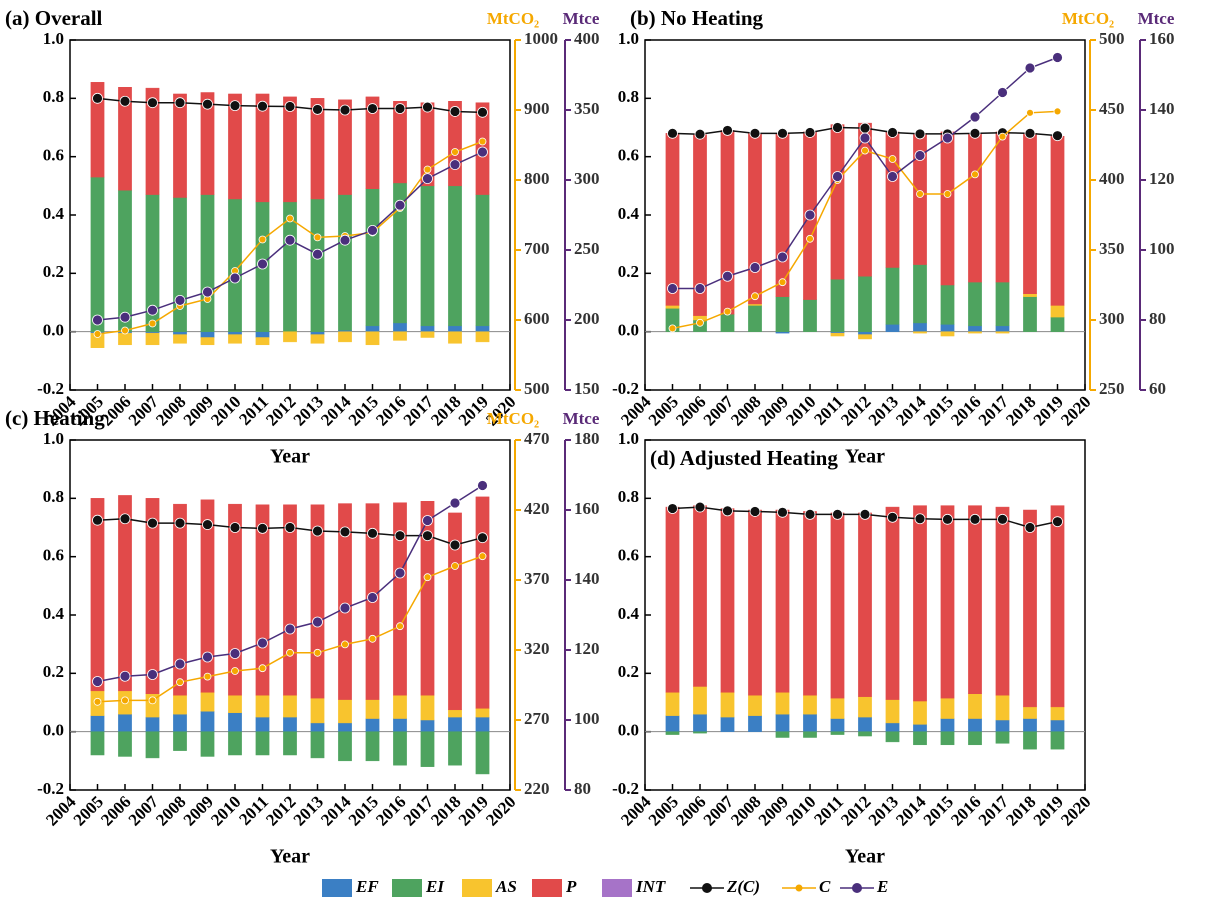 This screenshot has height=908, width=1231. What do you see at coordinates (50, 388) in the screenshot?
I see `y-tick-label: -0.2` at bounding box center [50, 388].